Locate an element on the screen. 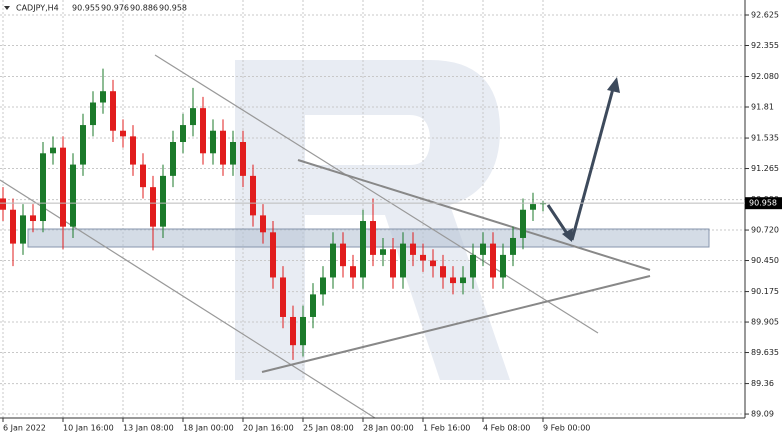  menu-icon is located at coordinates (7, 8).